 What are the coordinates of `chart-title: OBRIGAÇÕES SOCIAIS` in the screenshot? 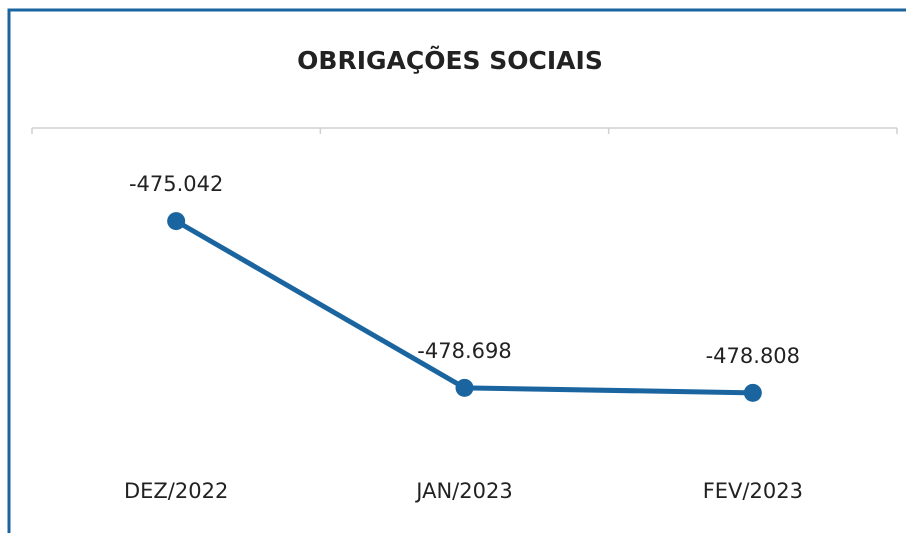 It's located at (450, 60).